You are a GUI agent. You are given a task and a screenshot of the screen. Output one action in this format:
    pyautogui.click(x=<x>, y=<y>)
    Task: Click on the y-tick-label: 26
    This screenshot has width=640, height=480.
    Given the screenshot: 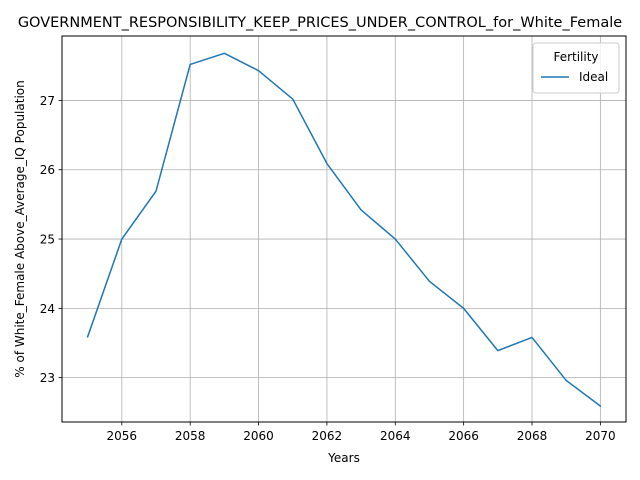 What is the action you would take?
    pyautogui.click(x=47, y=170)
    